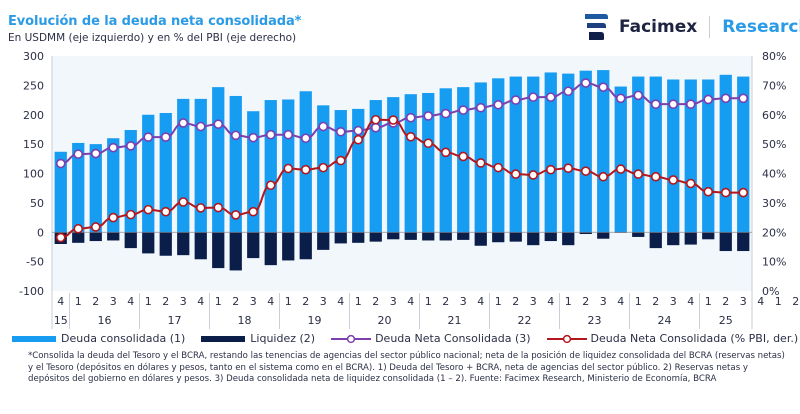 The height and width of the screenshot is (414, 800). Describe the element at coordinates (691, 27) in the screenshot. I see `facimex-logo: Facimex Research` at that location.